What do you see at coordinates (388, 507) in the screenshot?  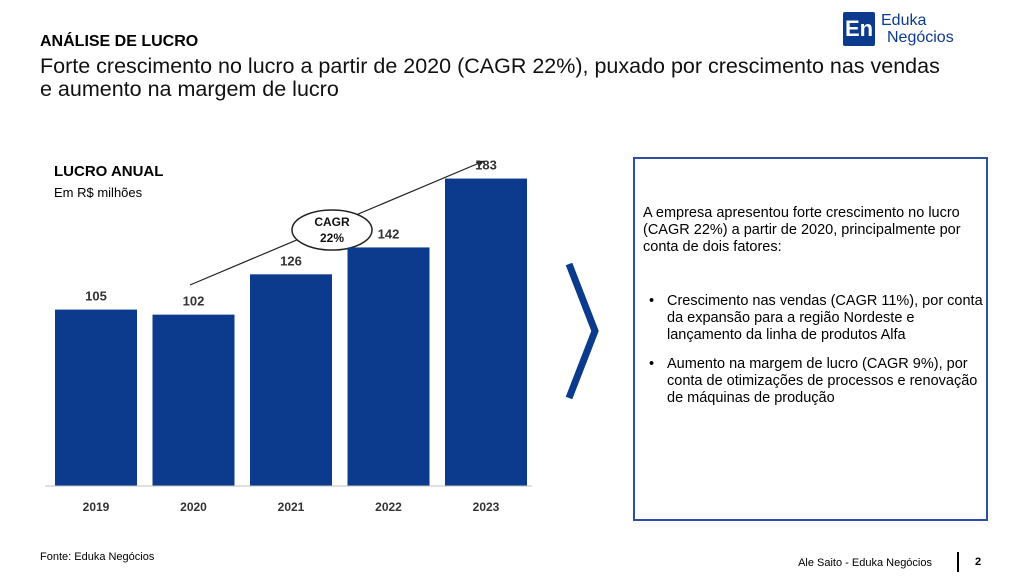 I see `tick-label-2022: 2022` at bounding box center [388, 507].